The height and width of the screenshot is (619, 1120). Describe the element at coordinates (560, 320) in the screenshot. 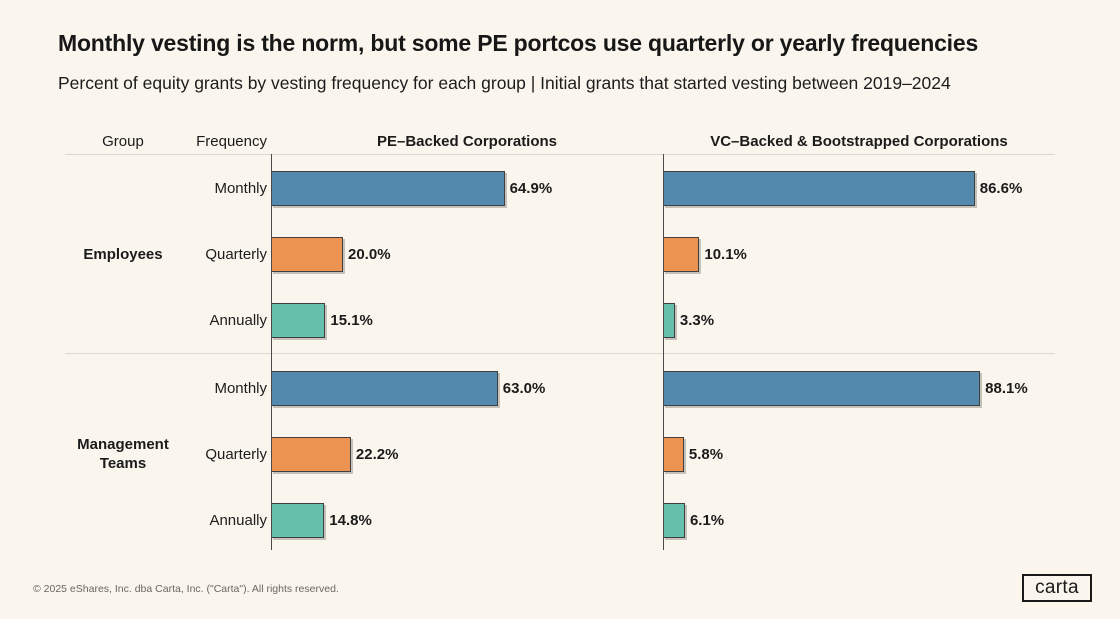

I see `bar-row: Annually 15.1% 3.3%` at that location.